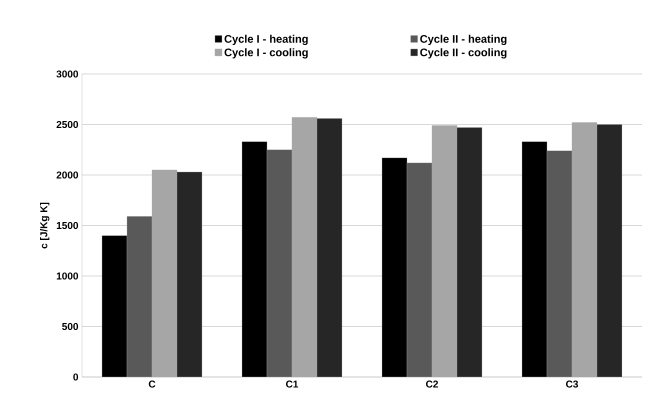  Describe the element at coordinates (463, 53) in the screenshot. I see `legend-label: Cycle II - cooling` at that location.